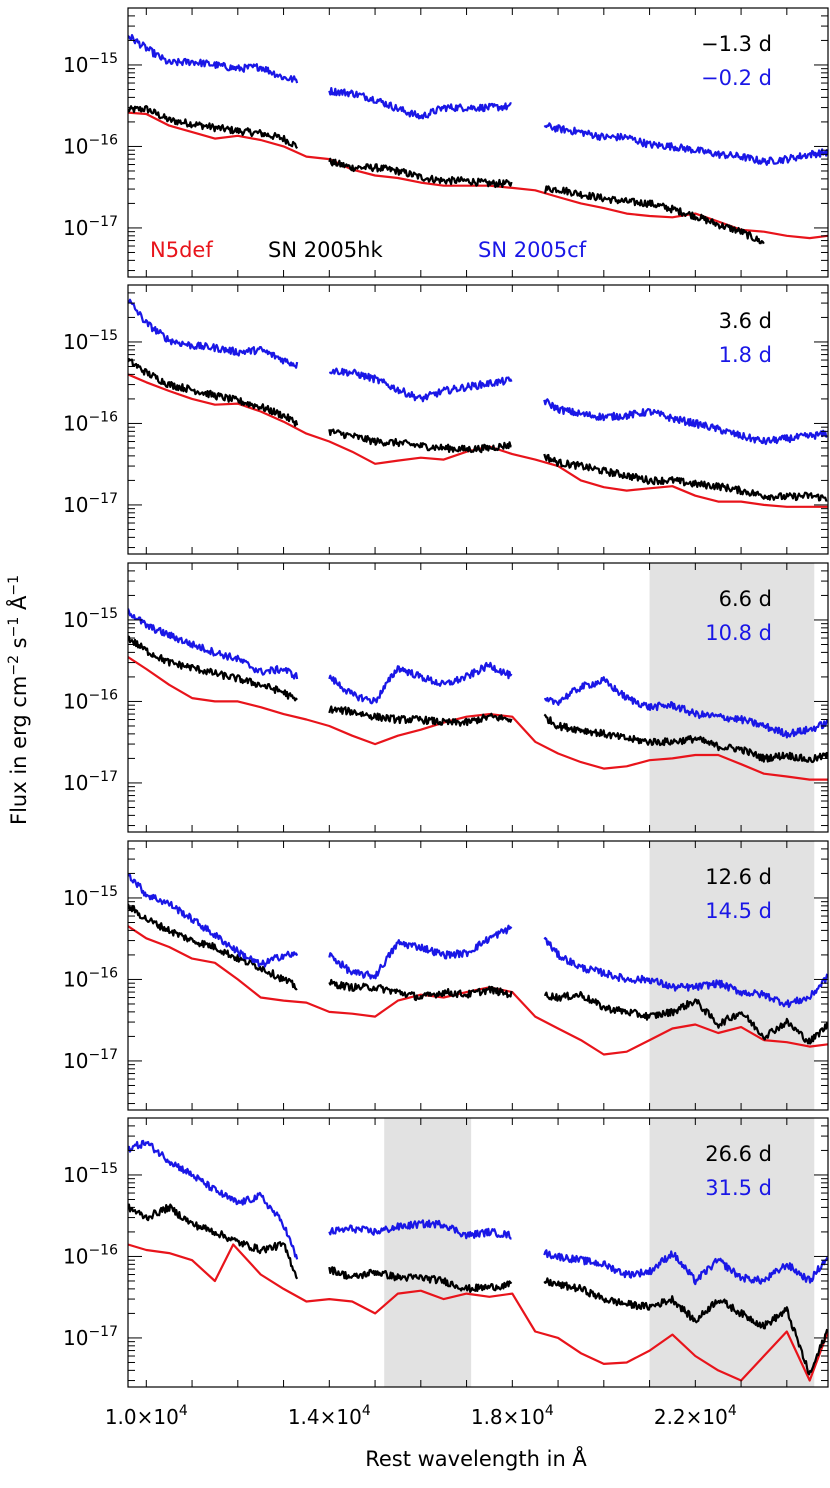  I want to click on epoch-label-blue: 14.5 d, so click(738, 911).